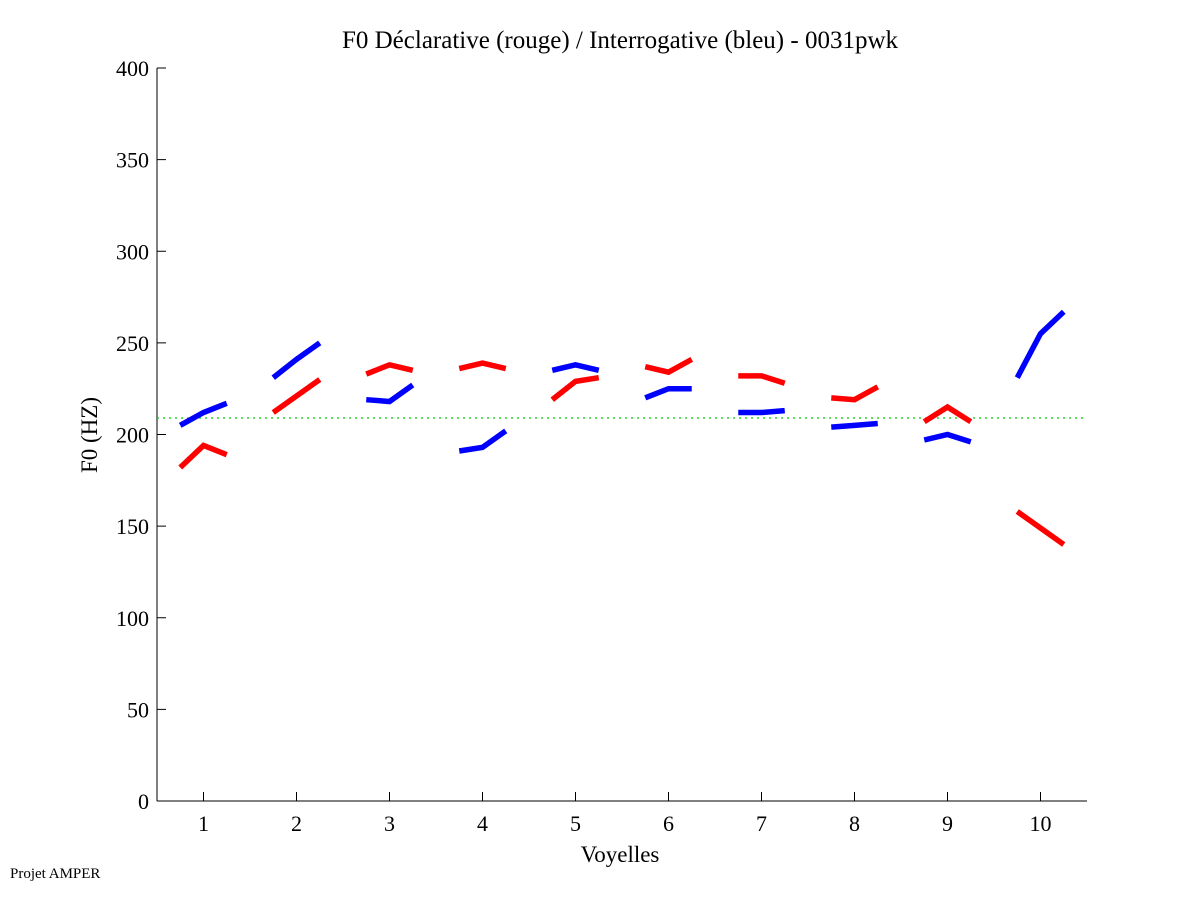 This screenshot has height=906, width=1201. What do you see at coordinates (132, 68) in the screenshot?
I see `y-tick-label: 400` at bounding box center [132, 68].